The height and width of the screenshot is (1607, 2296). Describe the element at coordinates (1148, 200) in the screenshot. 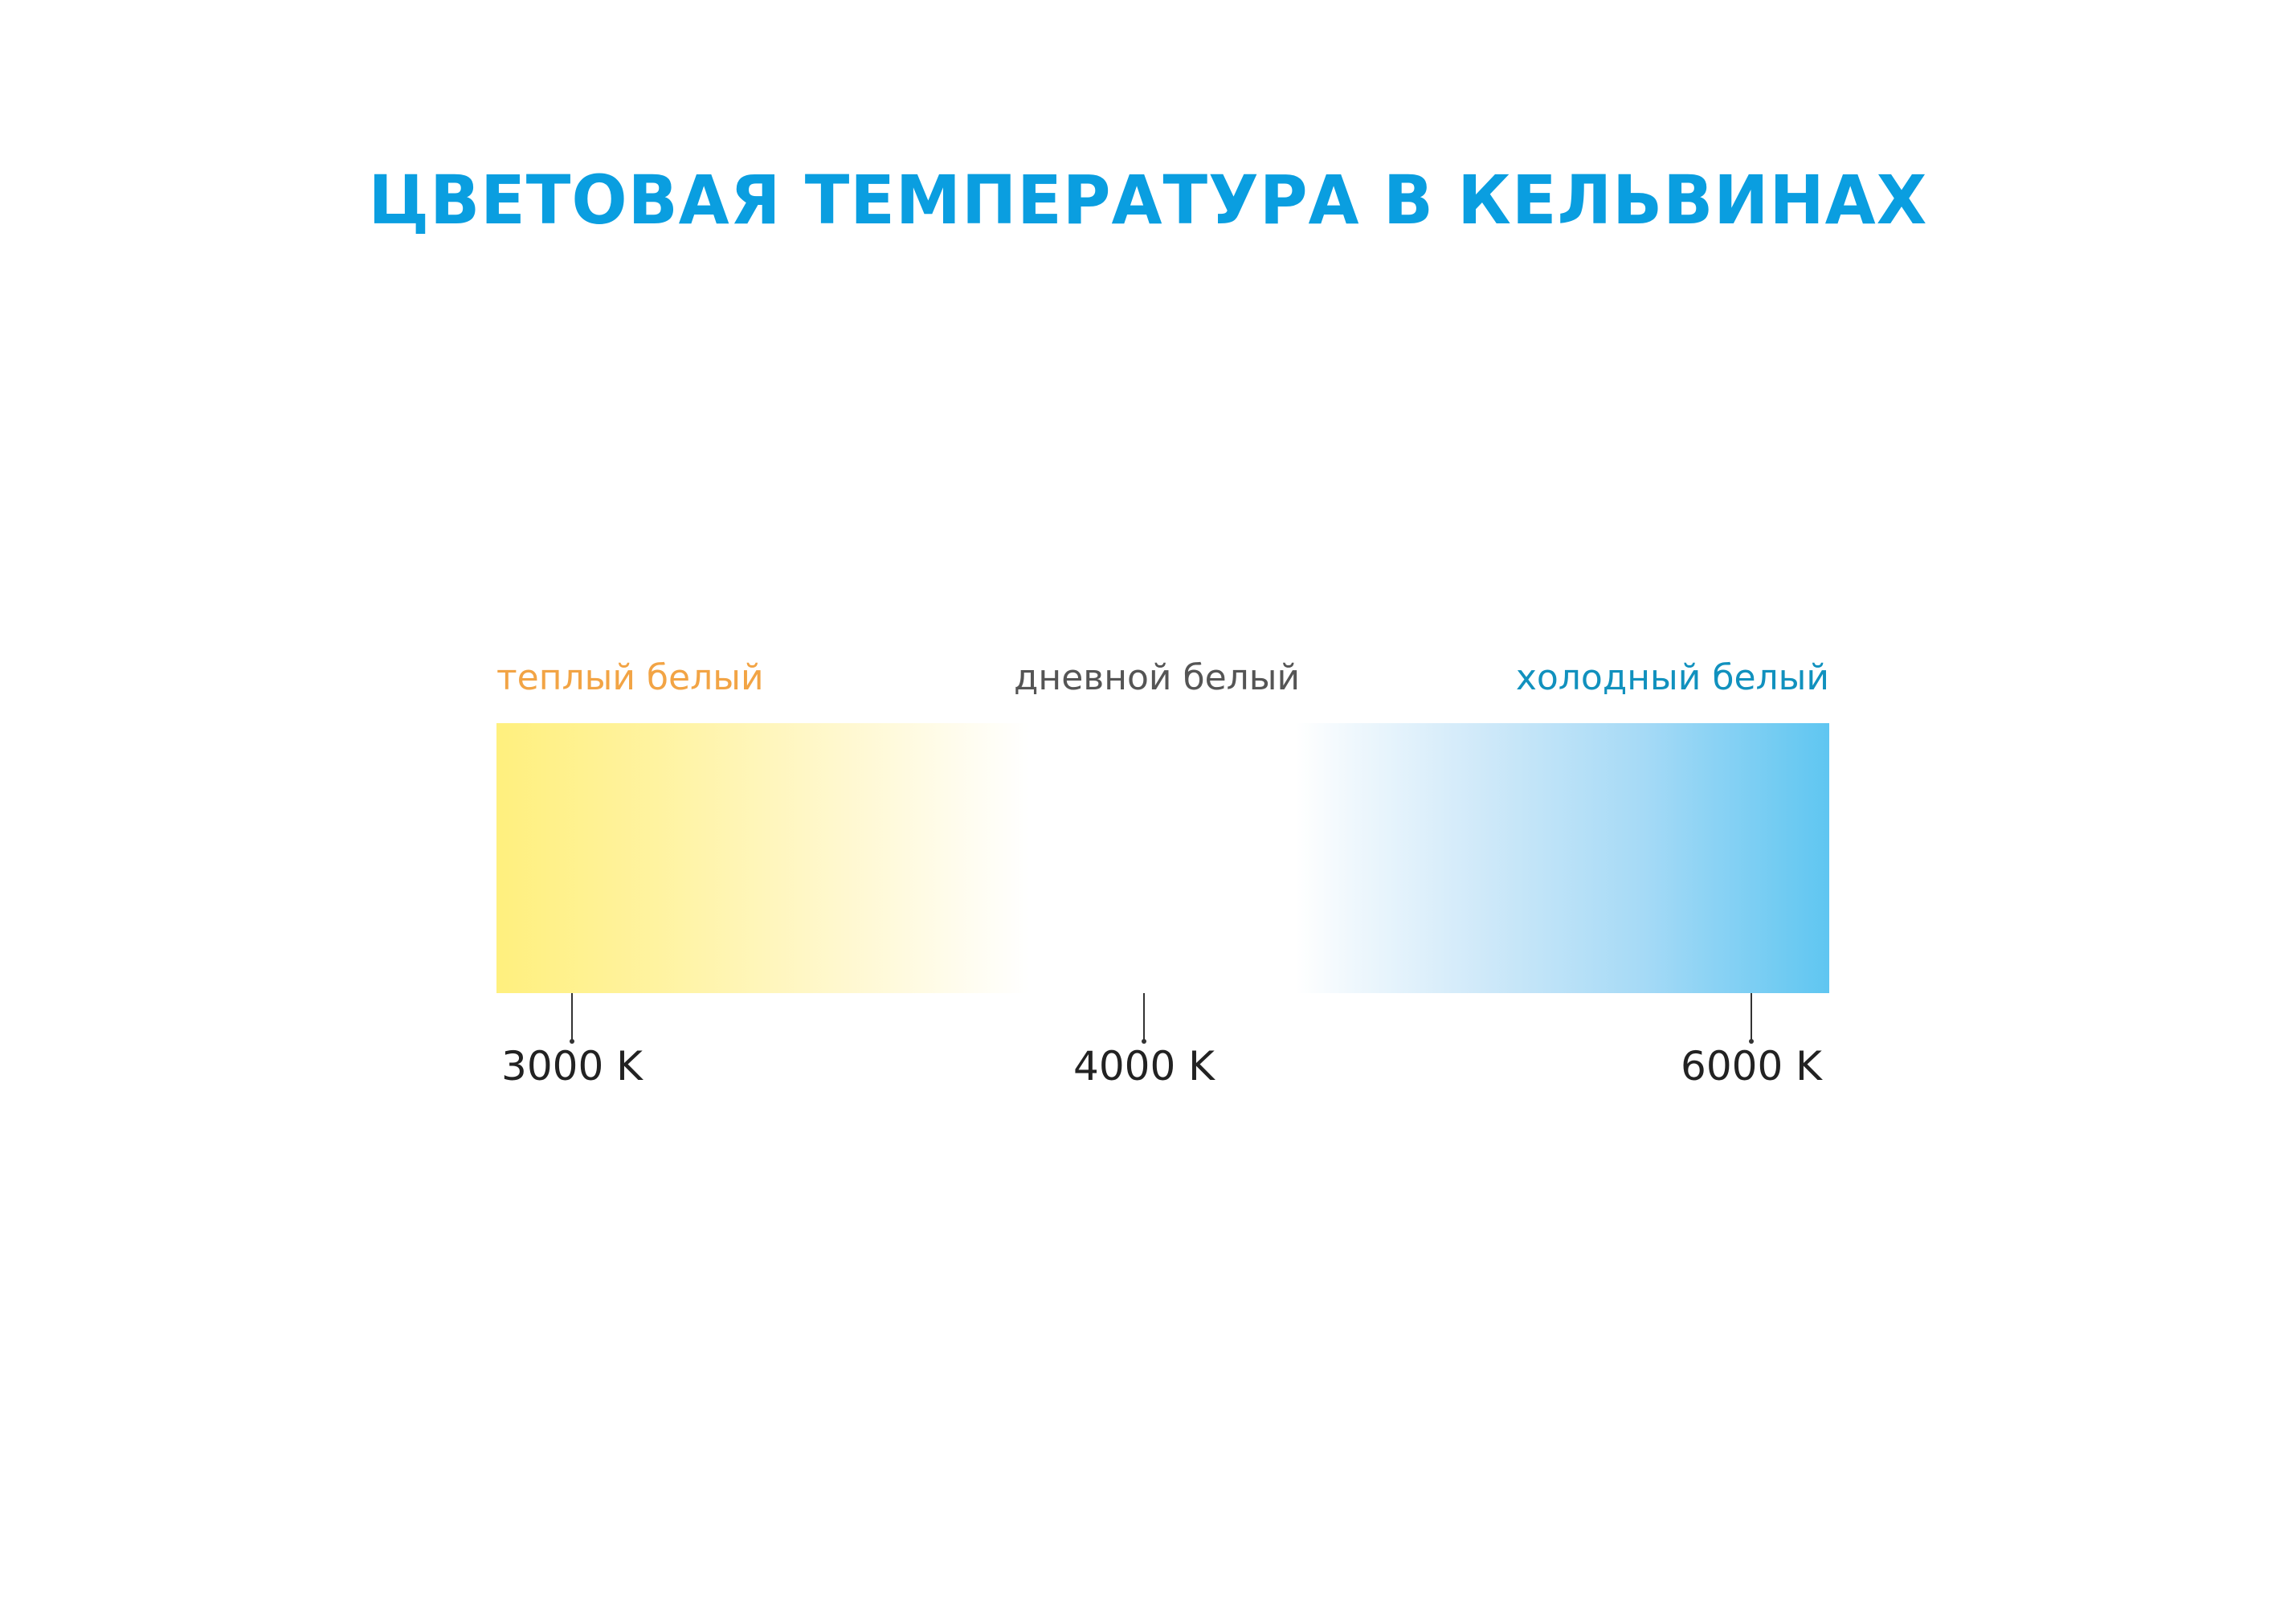

I see `page-title: ЦВЕТОВАЯ ТЕМПЕРАТУРА В КЕЛЬВИНАХ` at that location.